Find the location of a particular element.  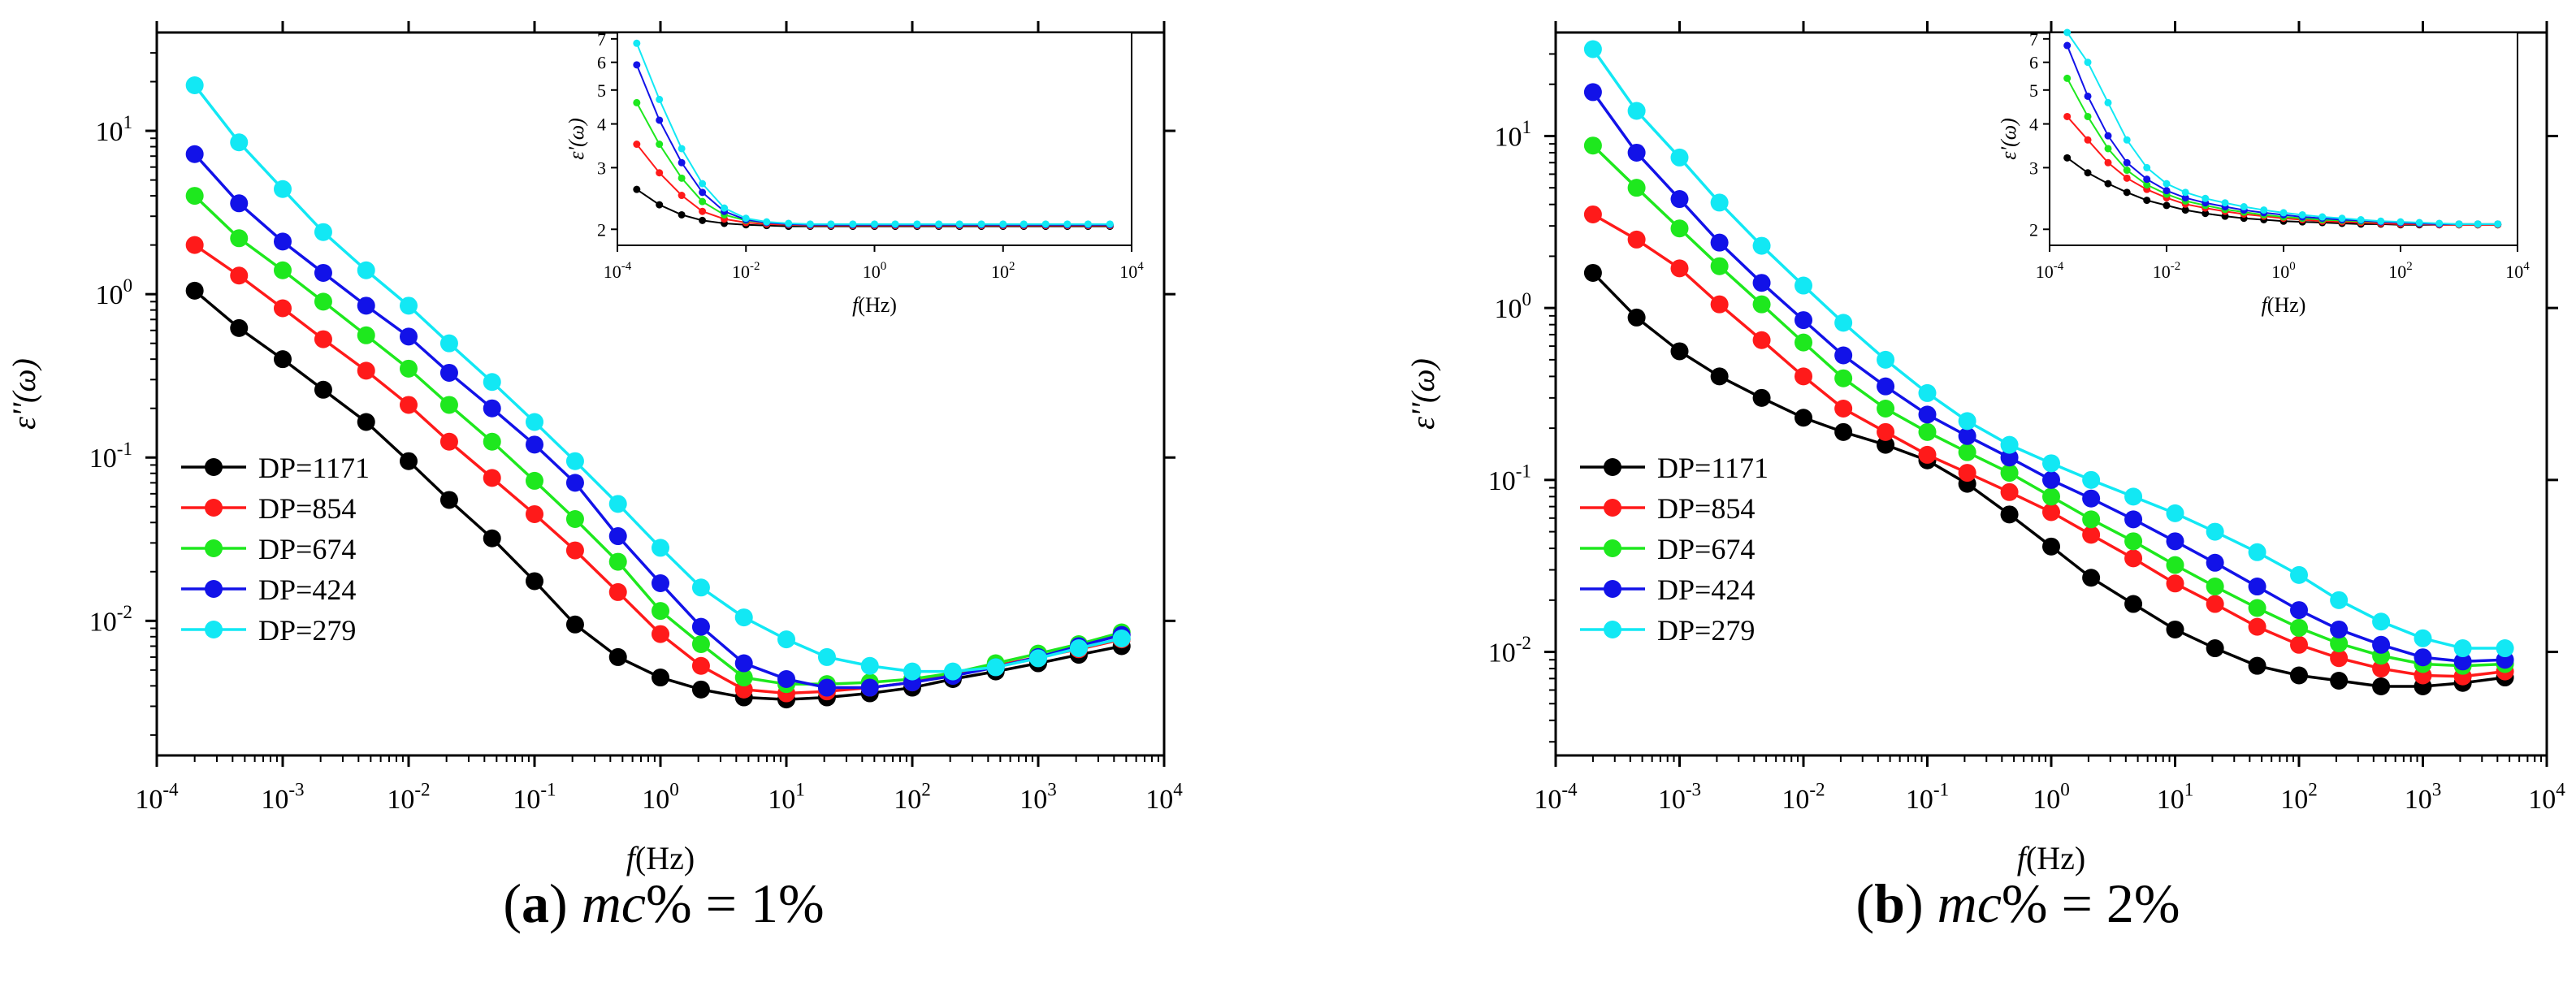

panel-caption: (b) mc% = 2% is located at coordinates (2018, 903).